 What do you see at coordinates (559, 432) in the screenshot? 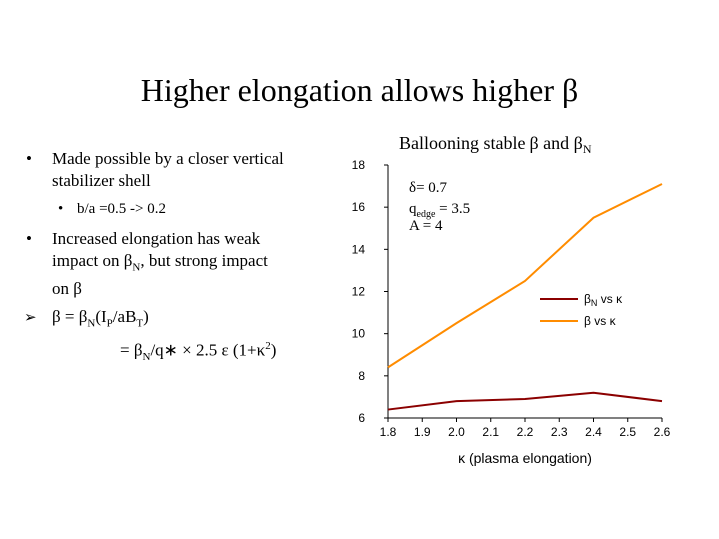
I see `x-tick-label: 2.3` at bounding box center [559, 432].